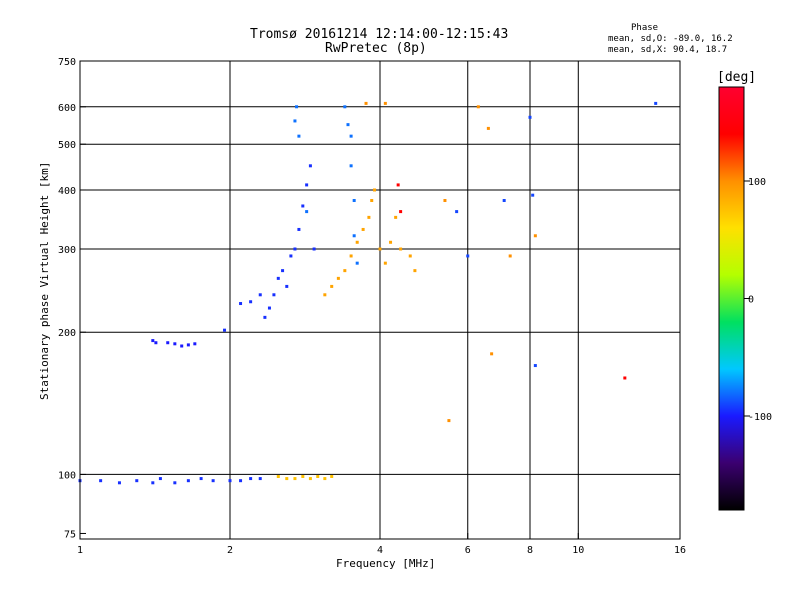  I want to click on x-axis-label: Frequency [MHz], so click(386, 563).